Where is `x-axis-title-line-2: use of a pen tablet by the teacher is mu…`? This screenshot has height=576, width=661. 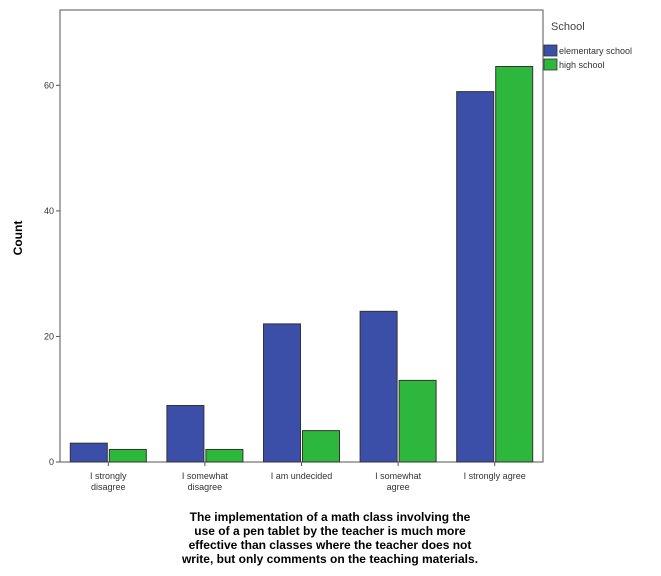
x-axis-title-line-2: use of a pen tablet by the teacher is mu… is located at coordinates (330, 531).